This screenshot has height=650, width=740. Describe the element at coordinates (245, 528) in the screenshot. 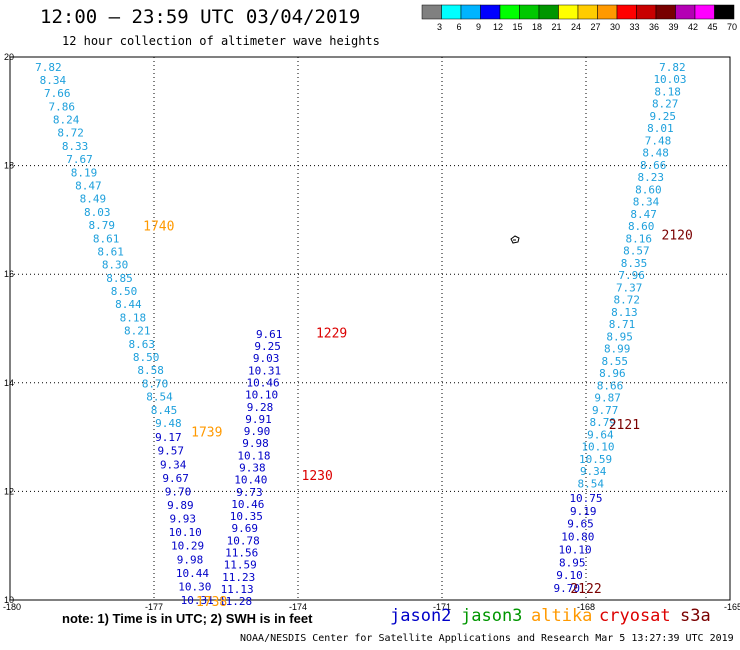

I see `wave-height-value: 9.69` at that location.